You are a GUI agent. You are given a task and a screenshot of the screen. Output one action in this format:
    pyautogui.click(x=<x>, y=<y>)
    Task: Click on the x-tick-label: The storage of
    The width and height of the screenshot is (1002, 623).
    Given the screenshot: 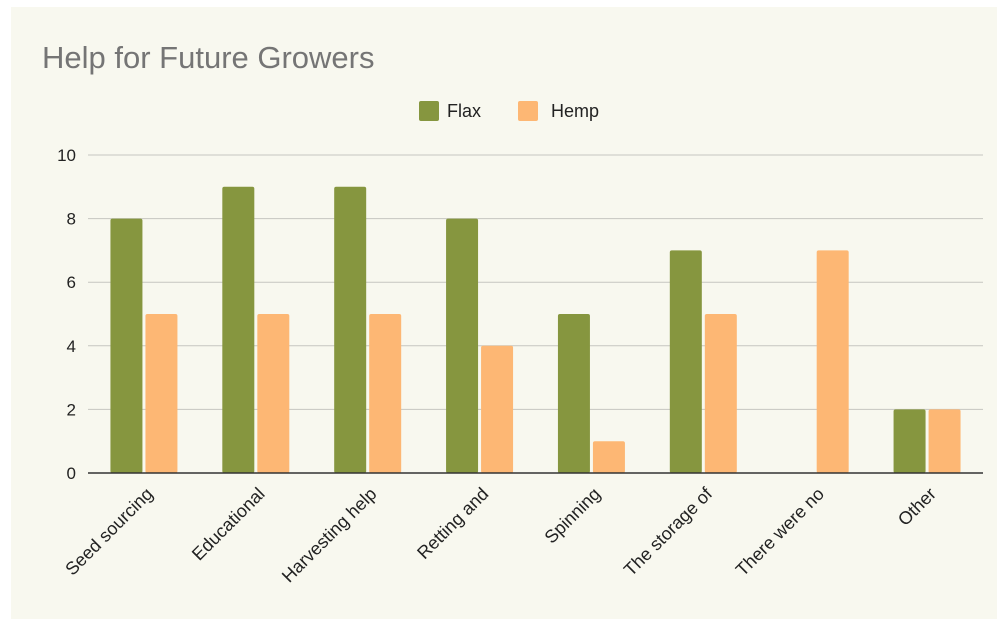 What is the action you would take?
    pyautogui.click(x=668, y=531)
    